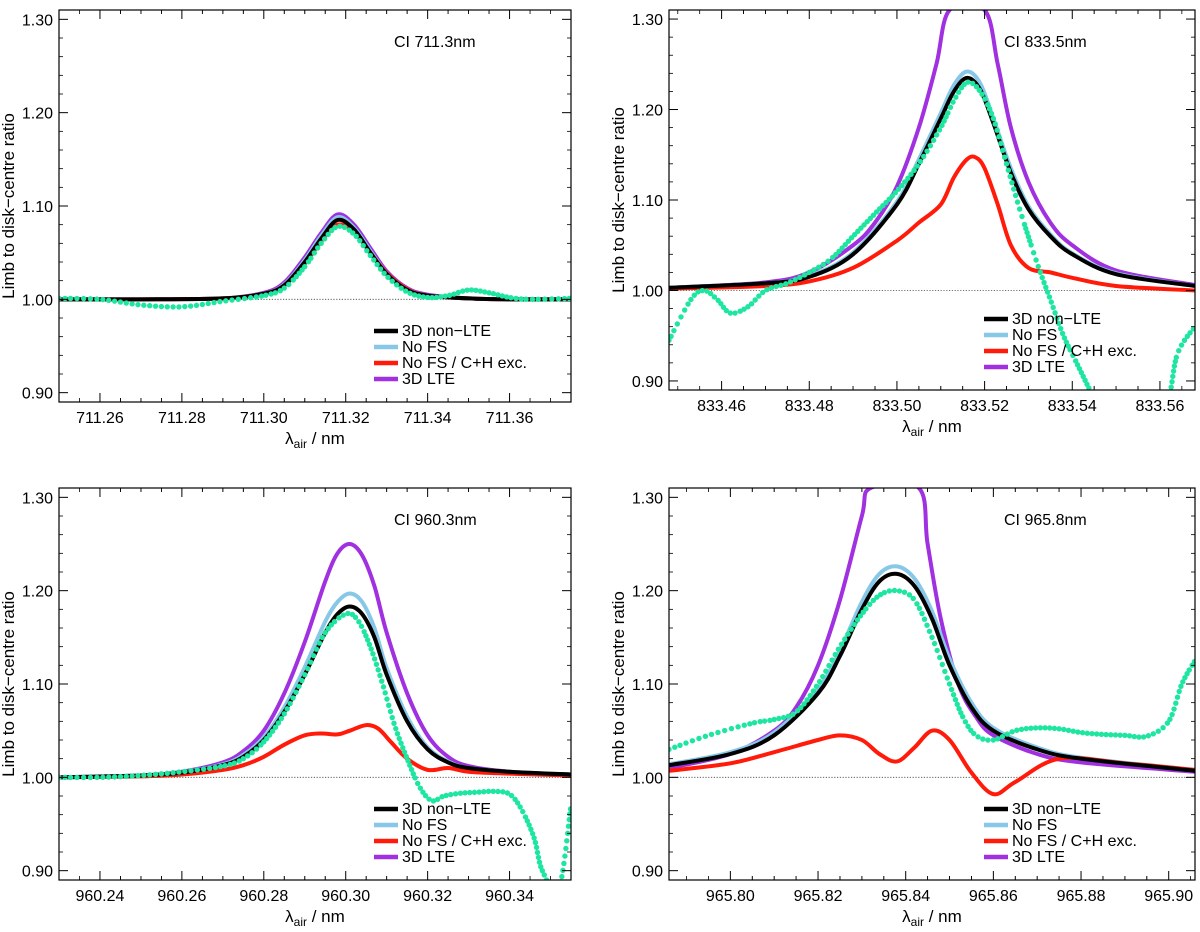  Describe the element at coordinates (917, 432) in the screenshot. I see `x-axis-label-sub: air` at that location.